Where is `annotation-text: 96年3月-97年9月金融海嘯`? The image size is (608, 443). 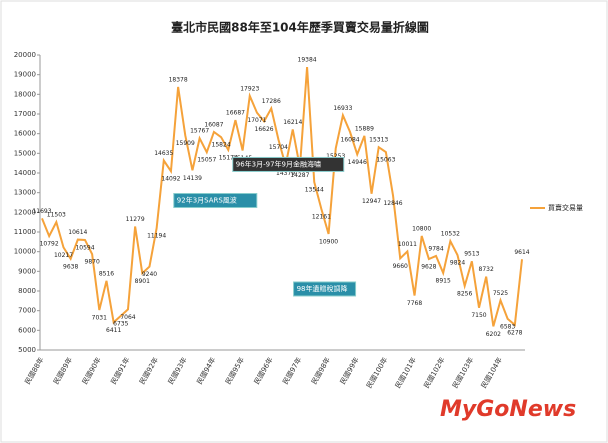 annotation-text: 96年3月-97年9月金融海嘯 is located at coordinates (278, 163).